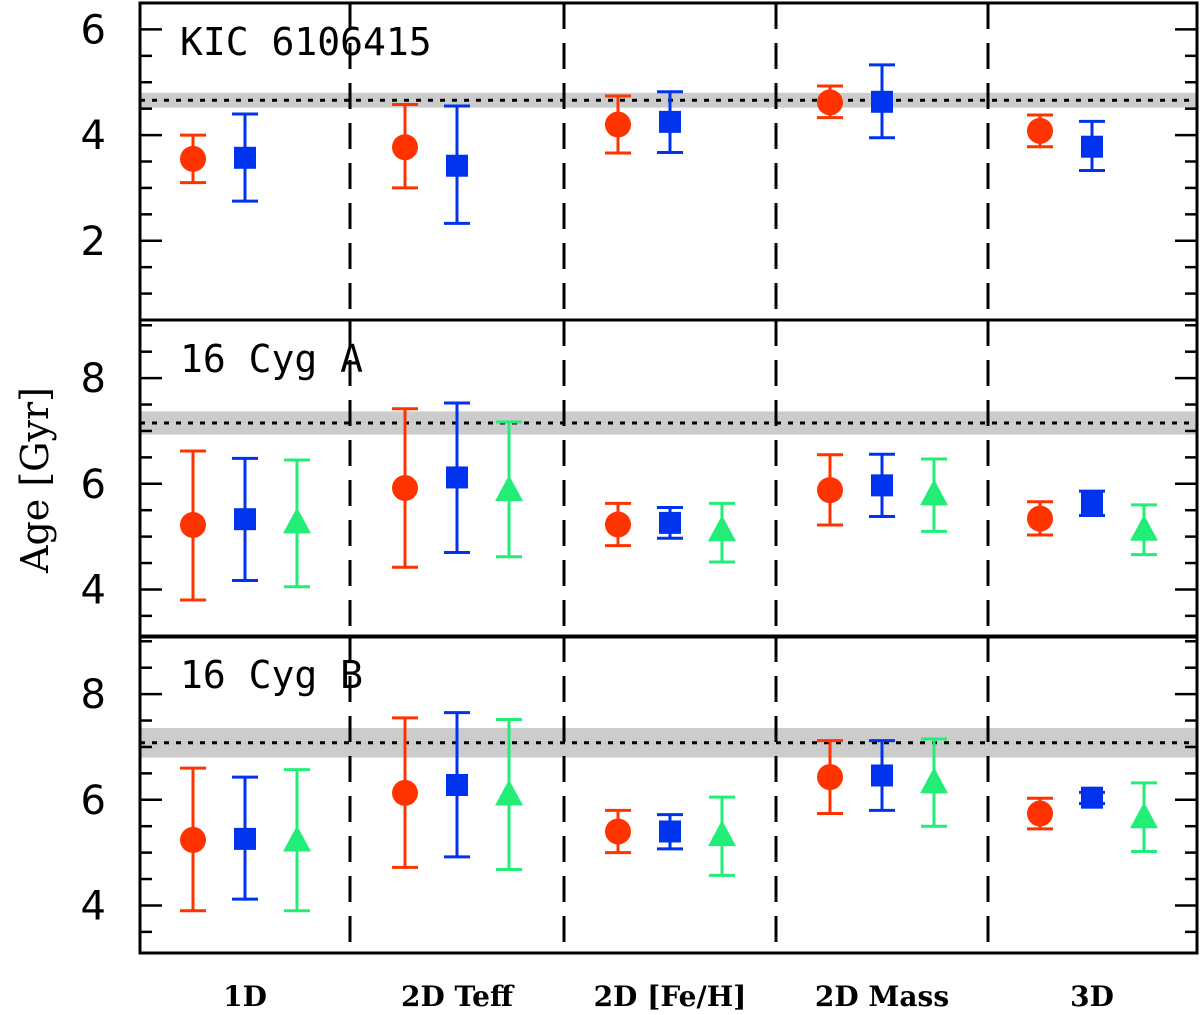 The image size is (1200, 1015). What do you see at coordinates (271, 359) in the screenshot?
I see `panel-label: 16 Cyg A` at bounding box center [271, 359].